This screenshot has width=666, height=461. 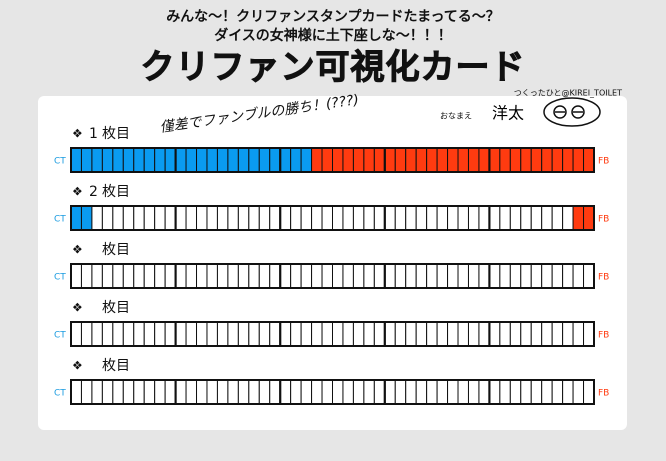 What do you see at coordinates (333, 17) in the screenshot?
I see `header-line: みんな〜！クリファンスタンプカードたまってる〜？` at bounding box center [333, 17].